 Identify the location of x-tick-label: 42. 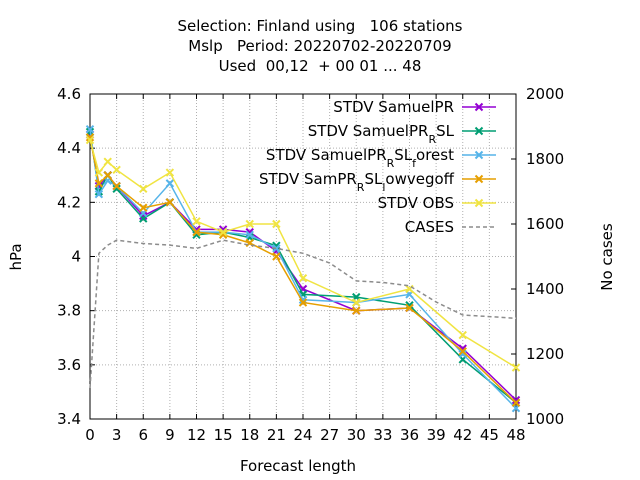
(462, 435).